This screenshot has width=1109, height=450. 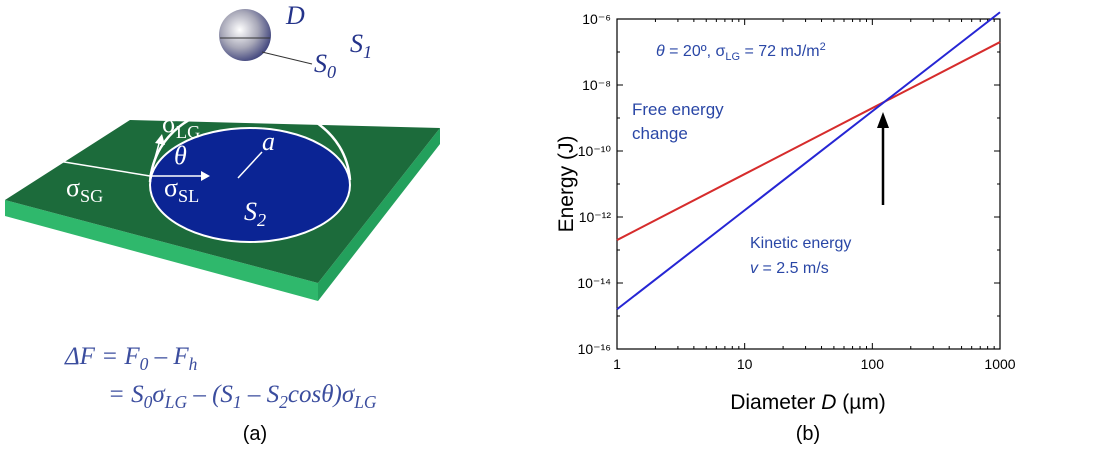 I want to click on y-axis-label: Energy (J), so click(x=566, y=184).